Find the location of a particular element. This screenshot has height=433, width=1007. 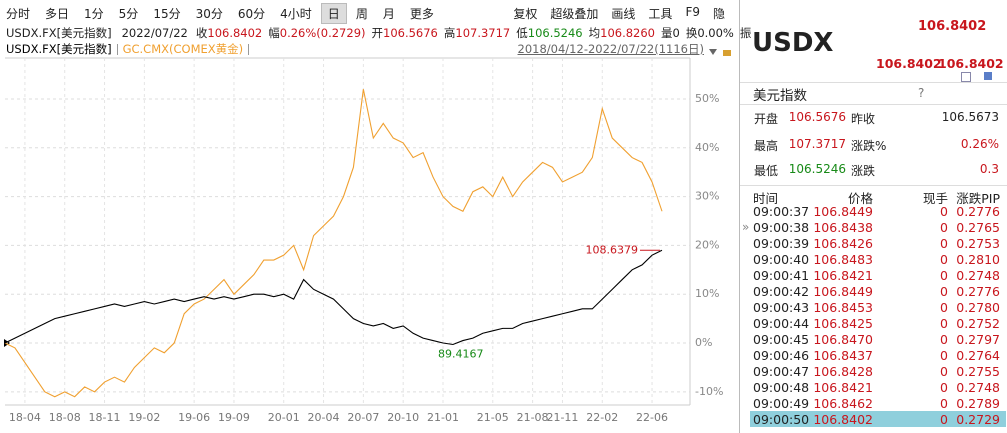

quote-value: 0.26%(0.2729) is located at coordinates (322, 33).